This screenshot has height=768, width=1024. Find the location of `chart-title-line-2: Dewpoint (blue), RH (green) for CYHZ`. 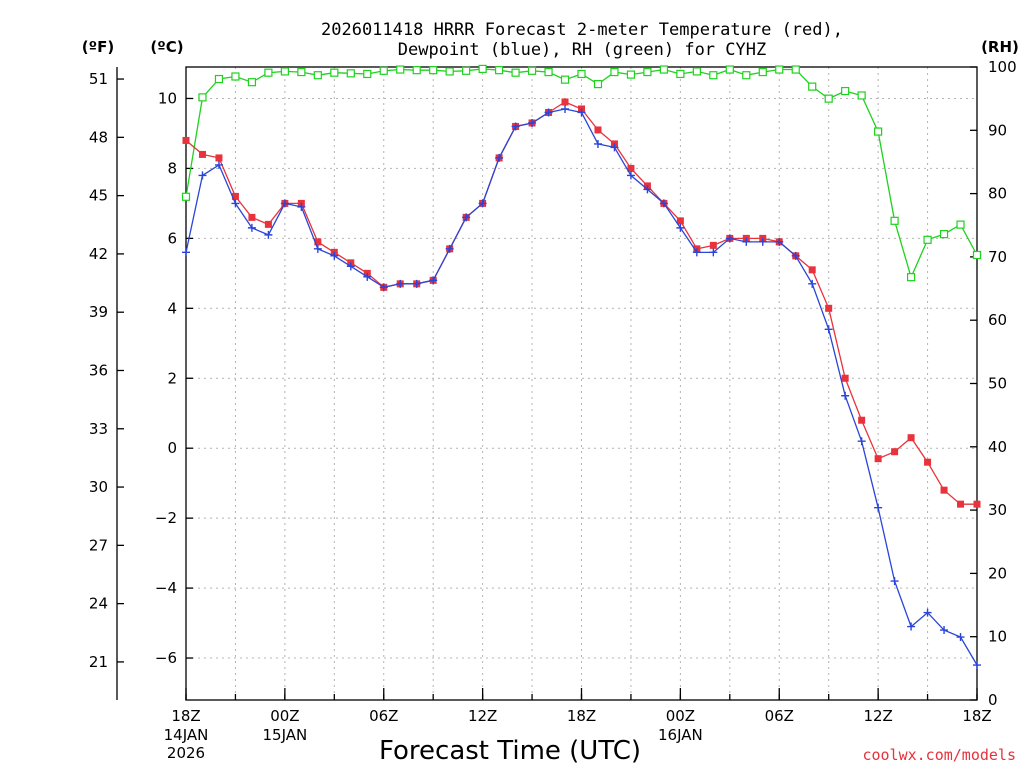

chart-title-line-2: Dewpoint (blue), RH (green) for CYHZ is located at coordinates (582, 50).